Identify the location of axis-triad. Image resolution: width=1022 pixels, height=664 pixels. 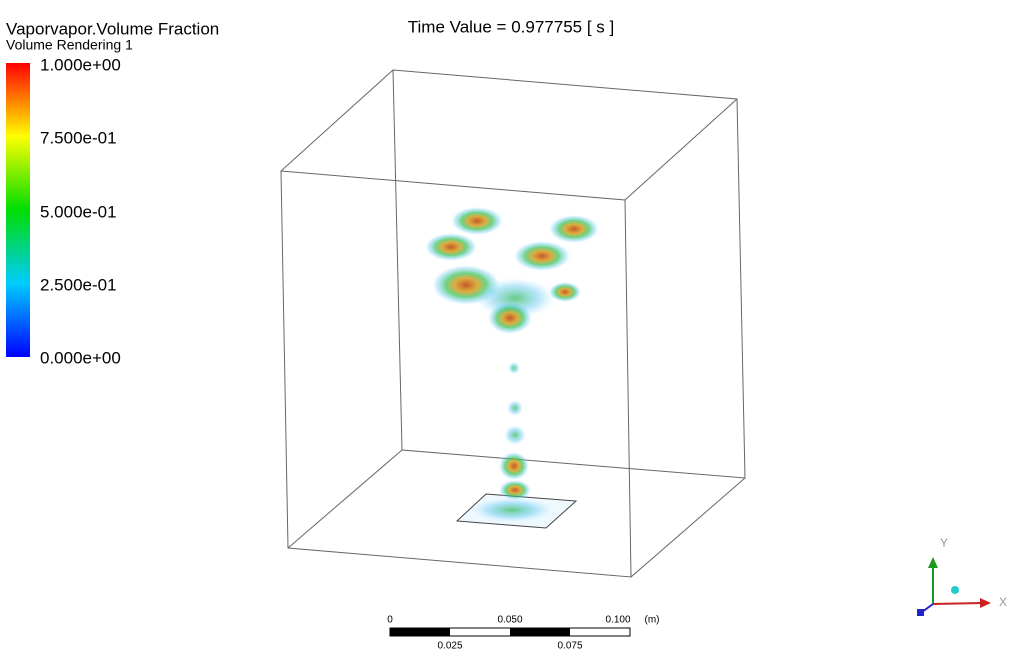
(954, 586).